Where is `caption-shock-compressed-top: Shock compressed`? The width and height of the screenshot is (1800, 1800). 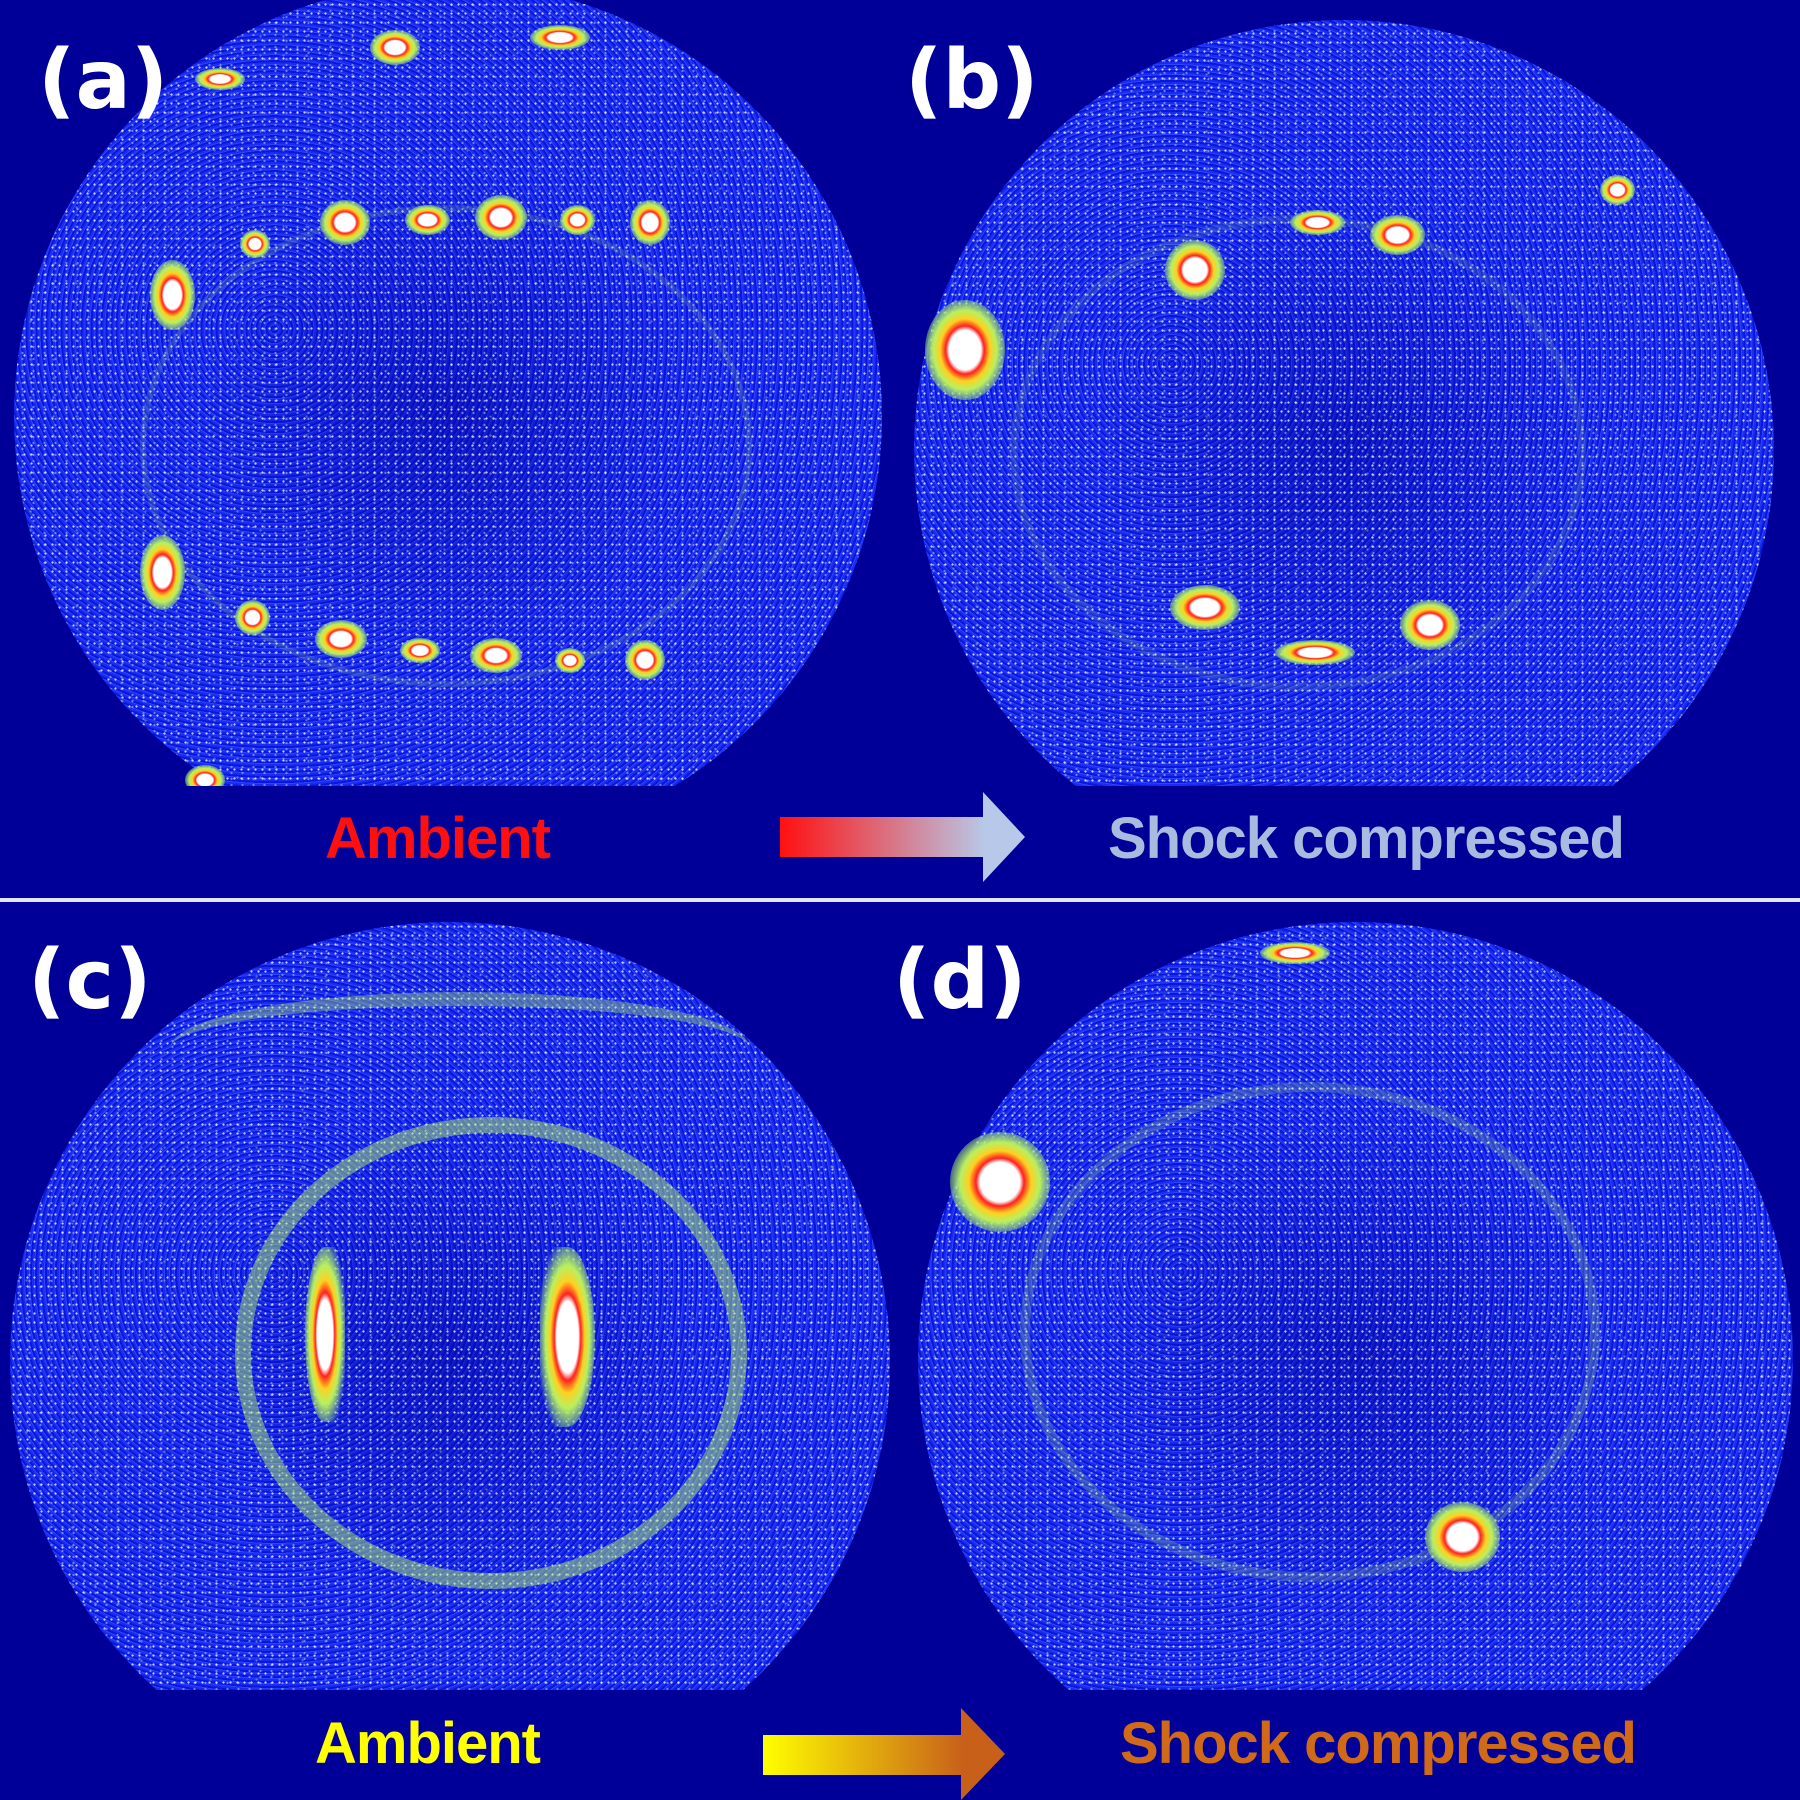 caption-shock-compressed-top: Shock compressed is located at coordinates (1366, 838).